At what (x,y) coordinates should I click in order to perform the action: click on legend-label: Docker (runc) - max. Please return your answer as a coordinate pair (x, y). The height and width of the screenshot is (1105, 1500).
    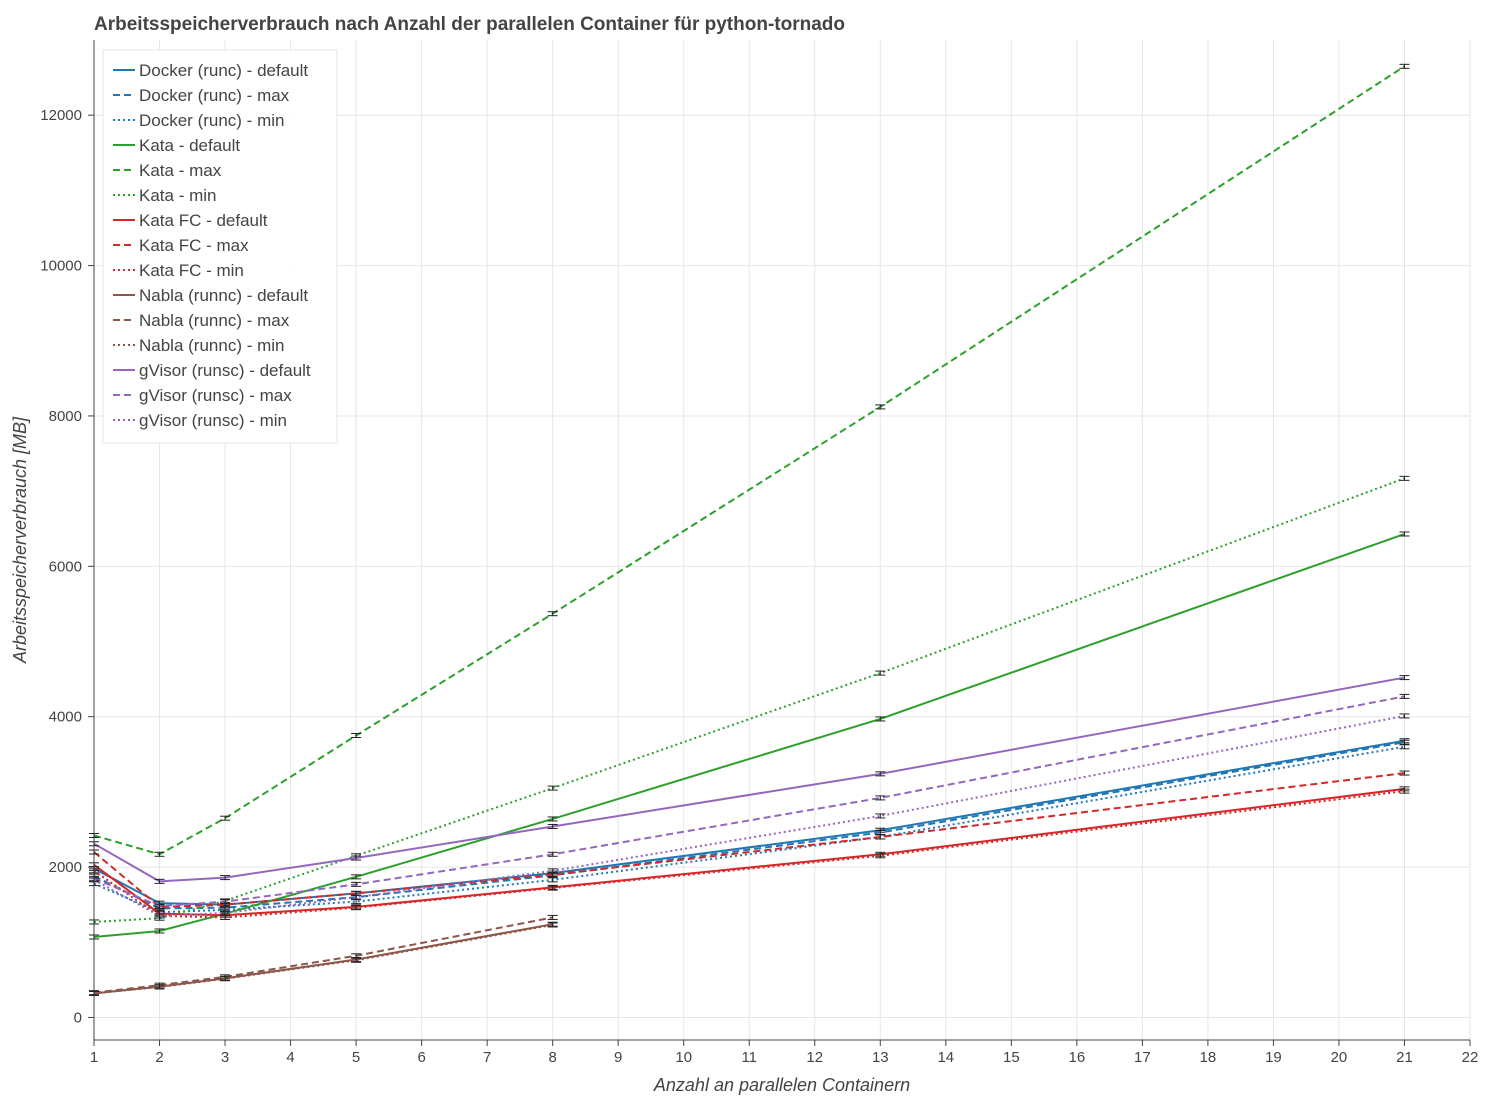
    Looking at the image, I should click on (214, 95).